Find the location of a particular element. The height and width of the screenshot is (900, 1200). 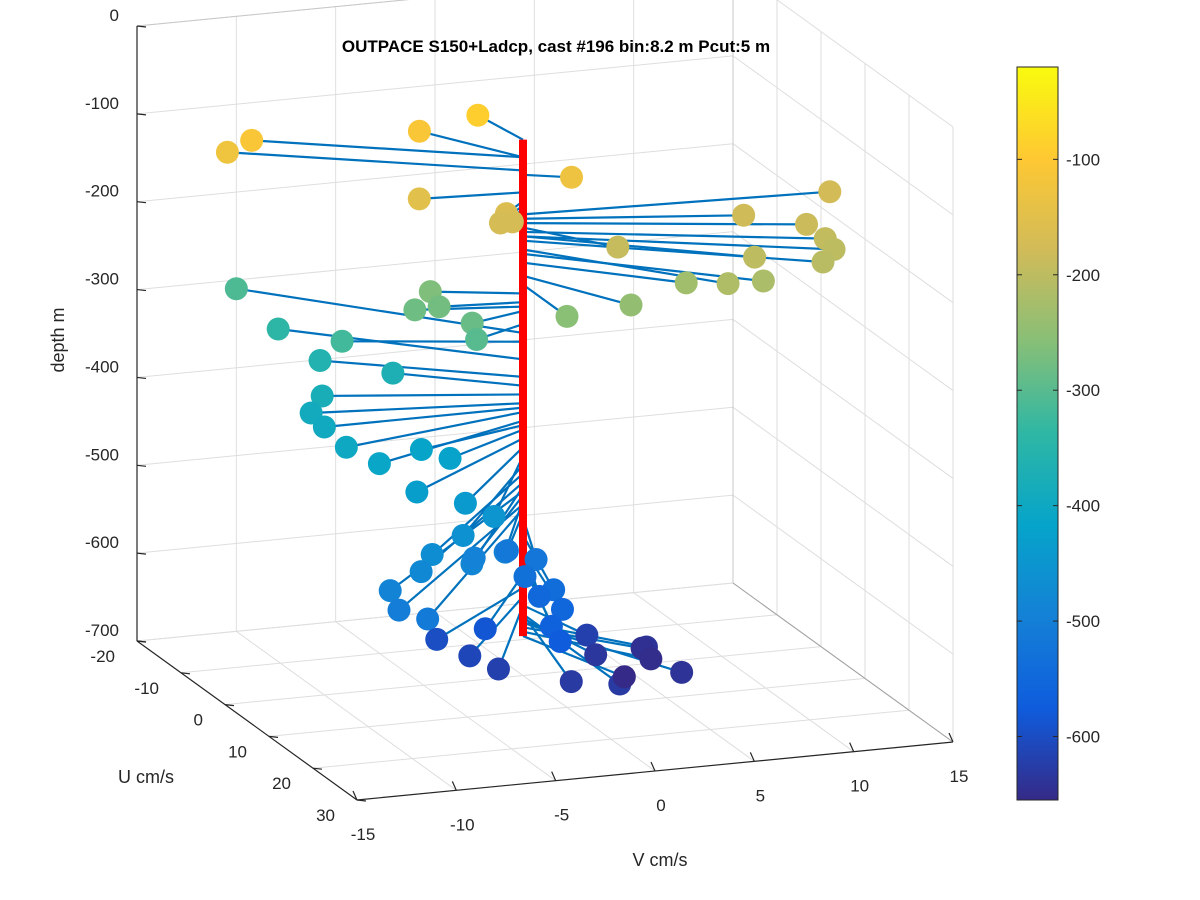

v-tick-label: -5 is located at coordinates (561, 815).